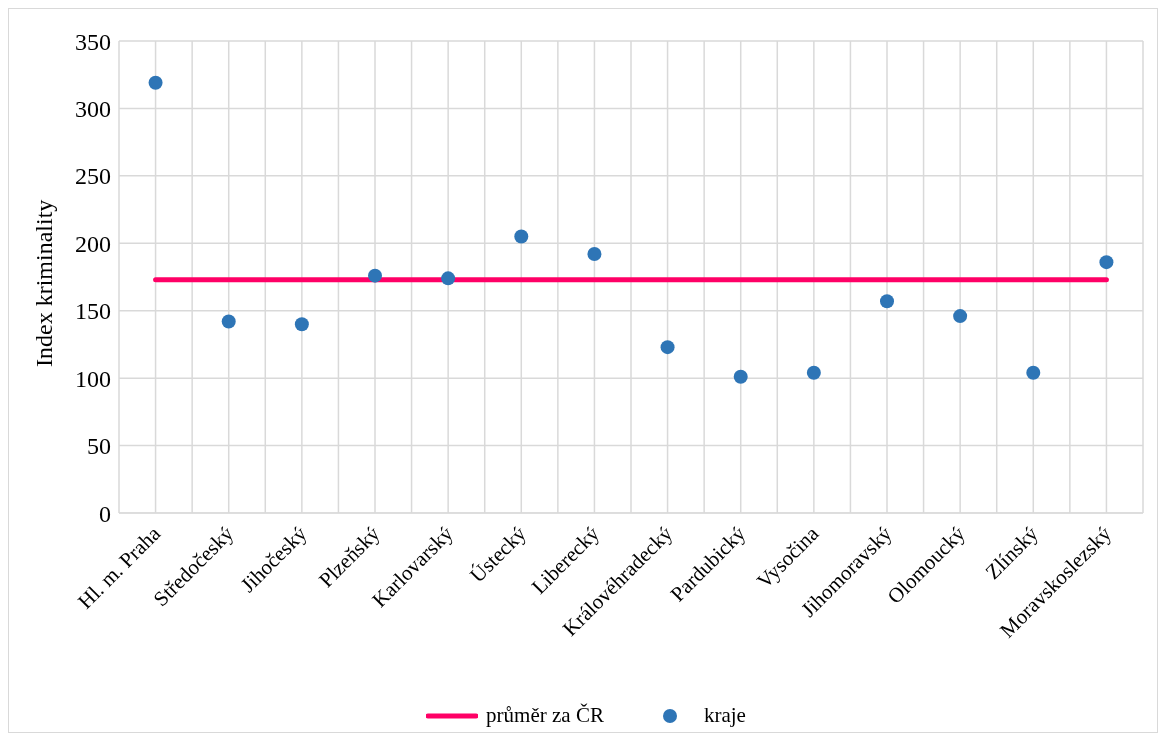 The image size is (1168, 735). I want to click on y-tick-label: 300, so click(93, 108).